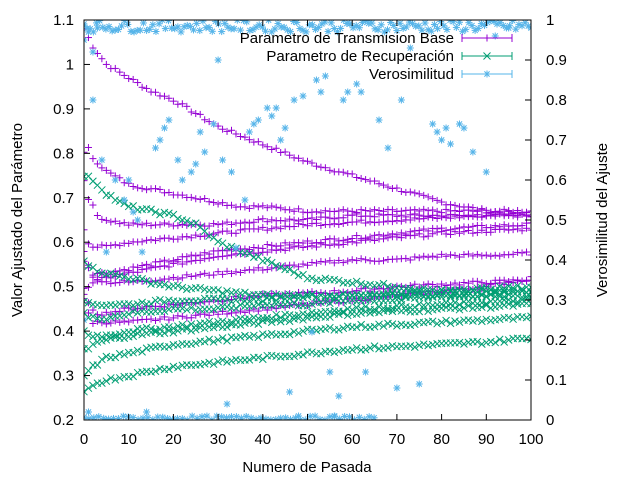 Image resolution: width=640 pixels, height=480 pixels. Describe the element at coordinates (63, 20) in the screenshot. I see `y-tick-label: 1.1` at that location.